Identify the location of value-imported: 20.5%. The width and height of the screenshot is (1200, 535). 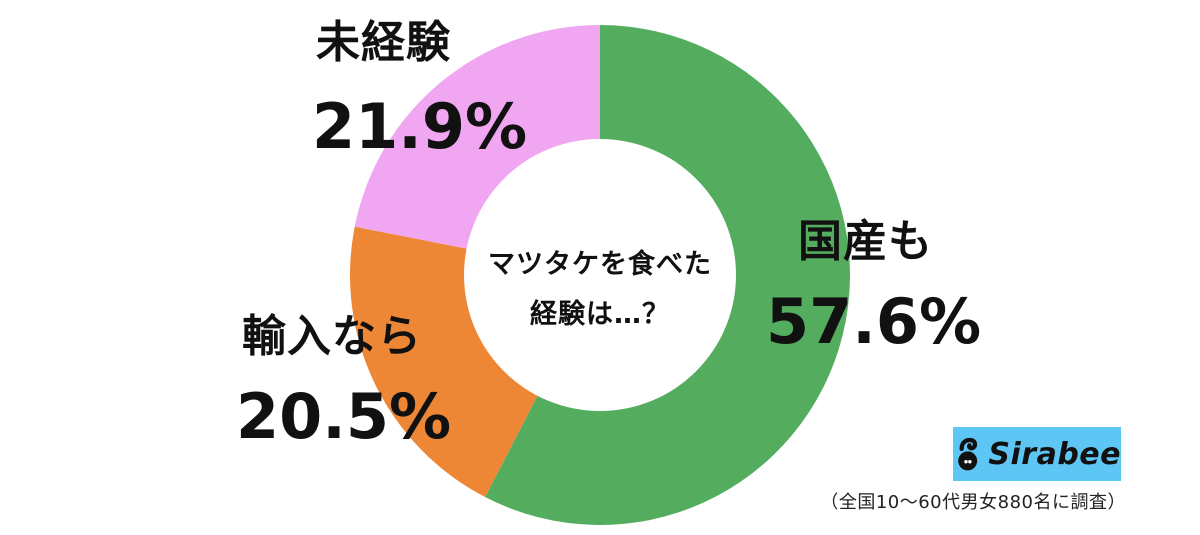
(344, 416).